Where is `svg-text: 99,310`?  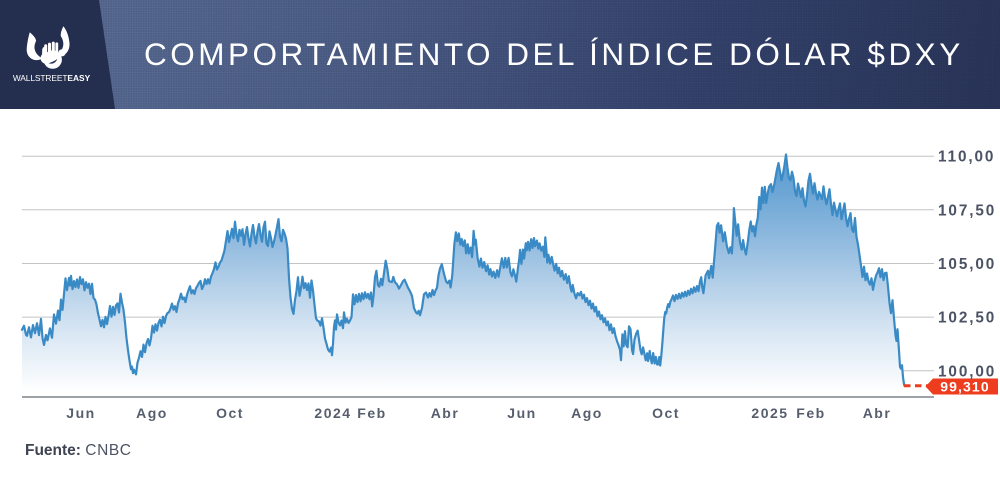
svg-text: 99,310 is located at coordinates (964, 387).